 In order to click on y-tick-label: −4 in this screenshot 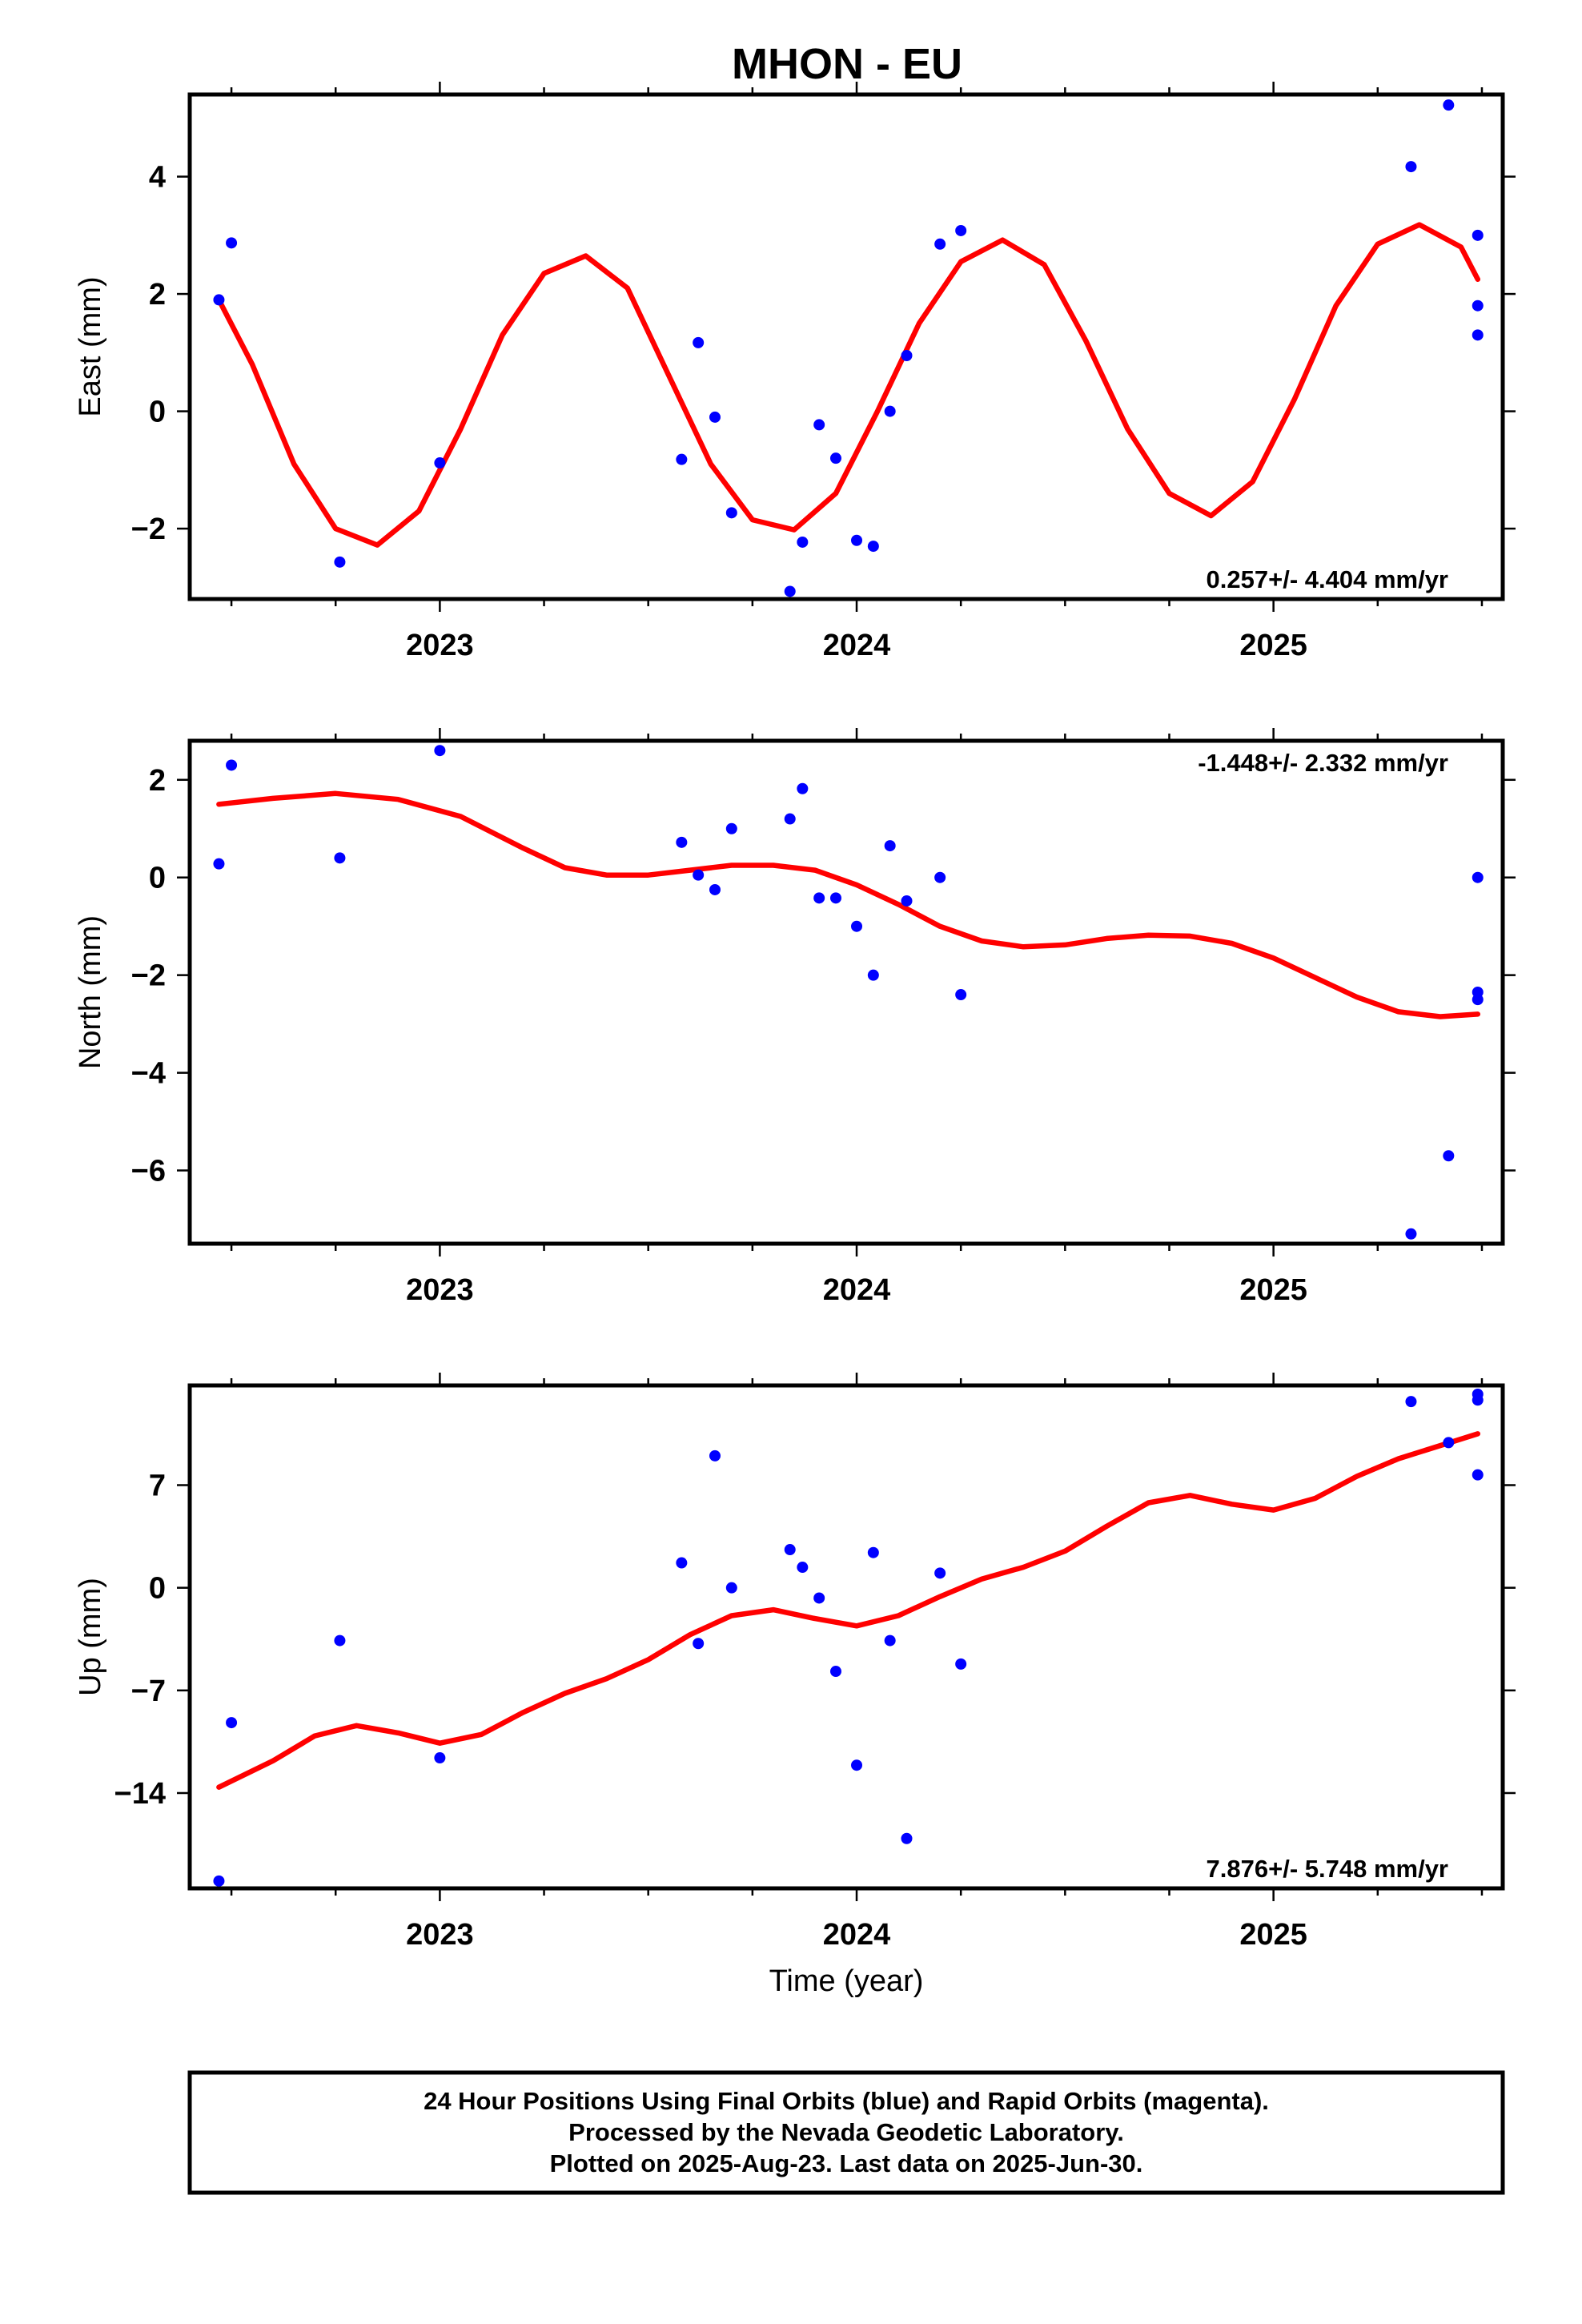, I will do `click(148, 1074)`.